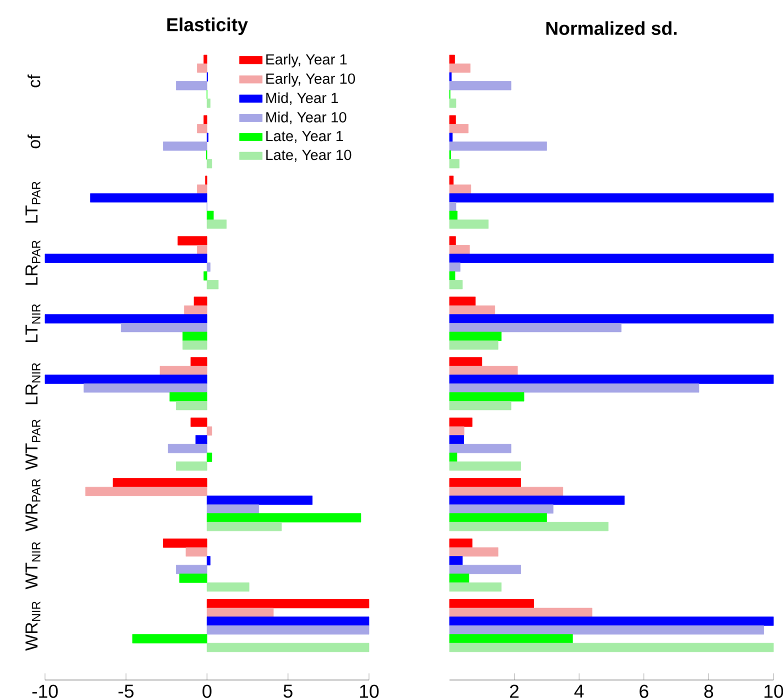 The width and height of the screenshot is (783, 700). Describe the element at coordinates (306, 61) in the screenshot. I see `legend-label: Early, Year 1` at that location.